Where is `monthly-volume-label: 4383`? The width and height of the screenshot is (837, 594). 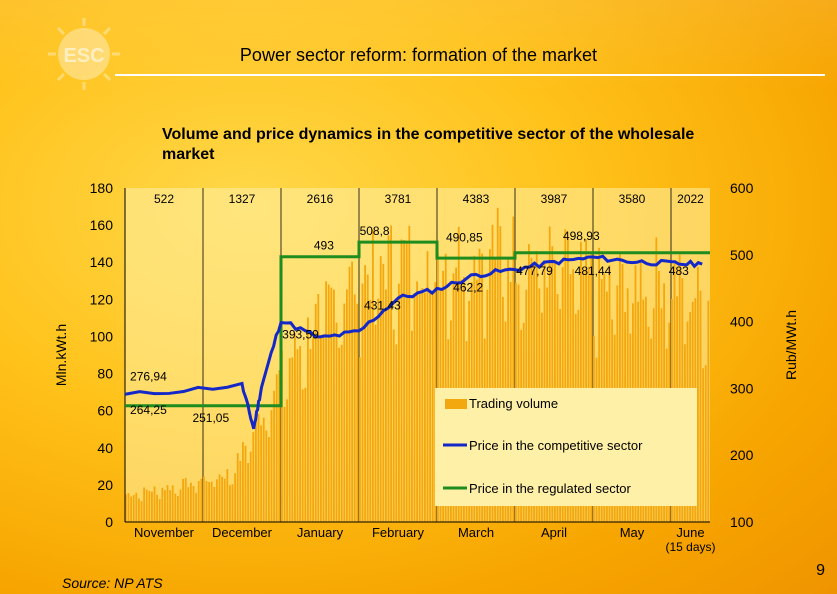 monthly-volume-label: 4383 is located at coordinates (476, 199).